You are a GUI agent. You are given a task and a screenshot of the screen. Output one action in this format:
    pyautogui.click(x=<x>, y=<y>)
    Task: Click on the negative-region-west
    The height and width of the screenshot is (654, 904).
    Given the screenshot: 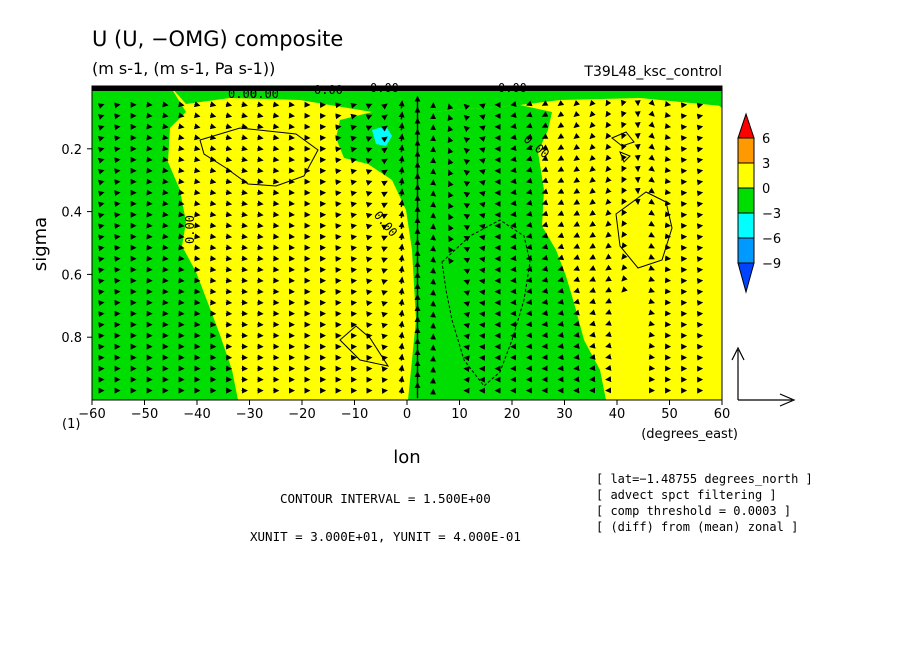 What is the action you would take?
    pyautogui.click(x=165, y=243)
    